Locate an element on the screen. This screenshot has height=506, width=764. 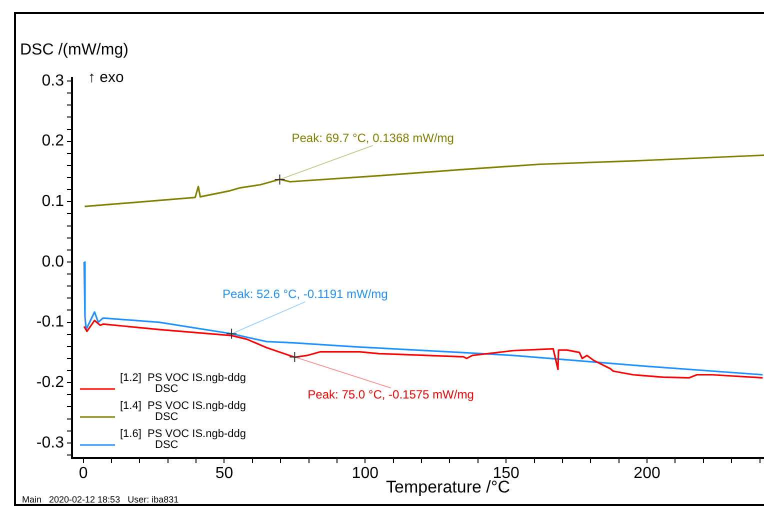
y-tick-label: -0.2 is located at coordinates (50, 383).